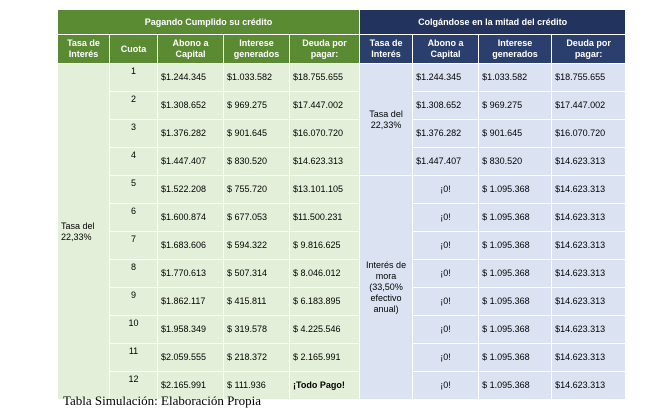 This screenshot has width=665, height=417. What do you see at coordinates (324, 161) in the screenshot?
I see `deuda-cell: $14.623.313` at bounding box center [324, 161].